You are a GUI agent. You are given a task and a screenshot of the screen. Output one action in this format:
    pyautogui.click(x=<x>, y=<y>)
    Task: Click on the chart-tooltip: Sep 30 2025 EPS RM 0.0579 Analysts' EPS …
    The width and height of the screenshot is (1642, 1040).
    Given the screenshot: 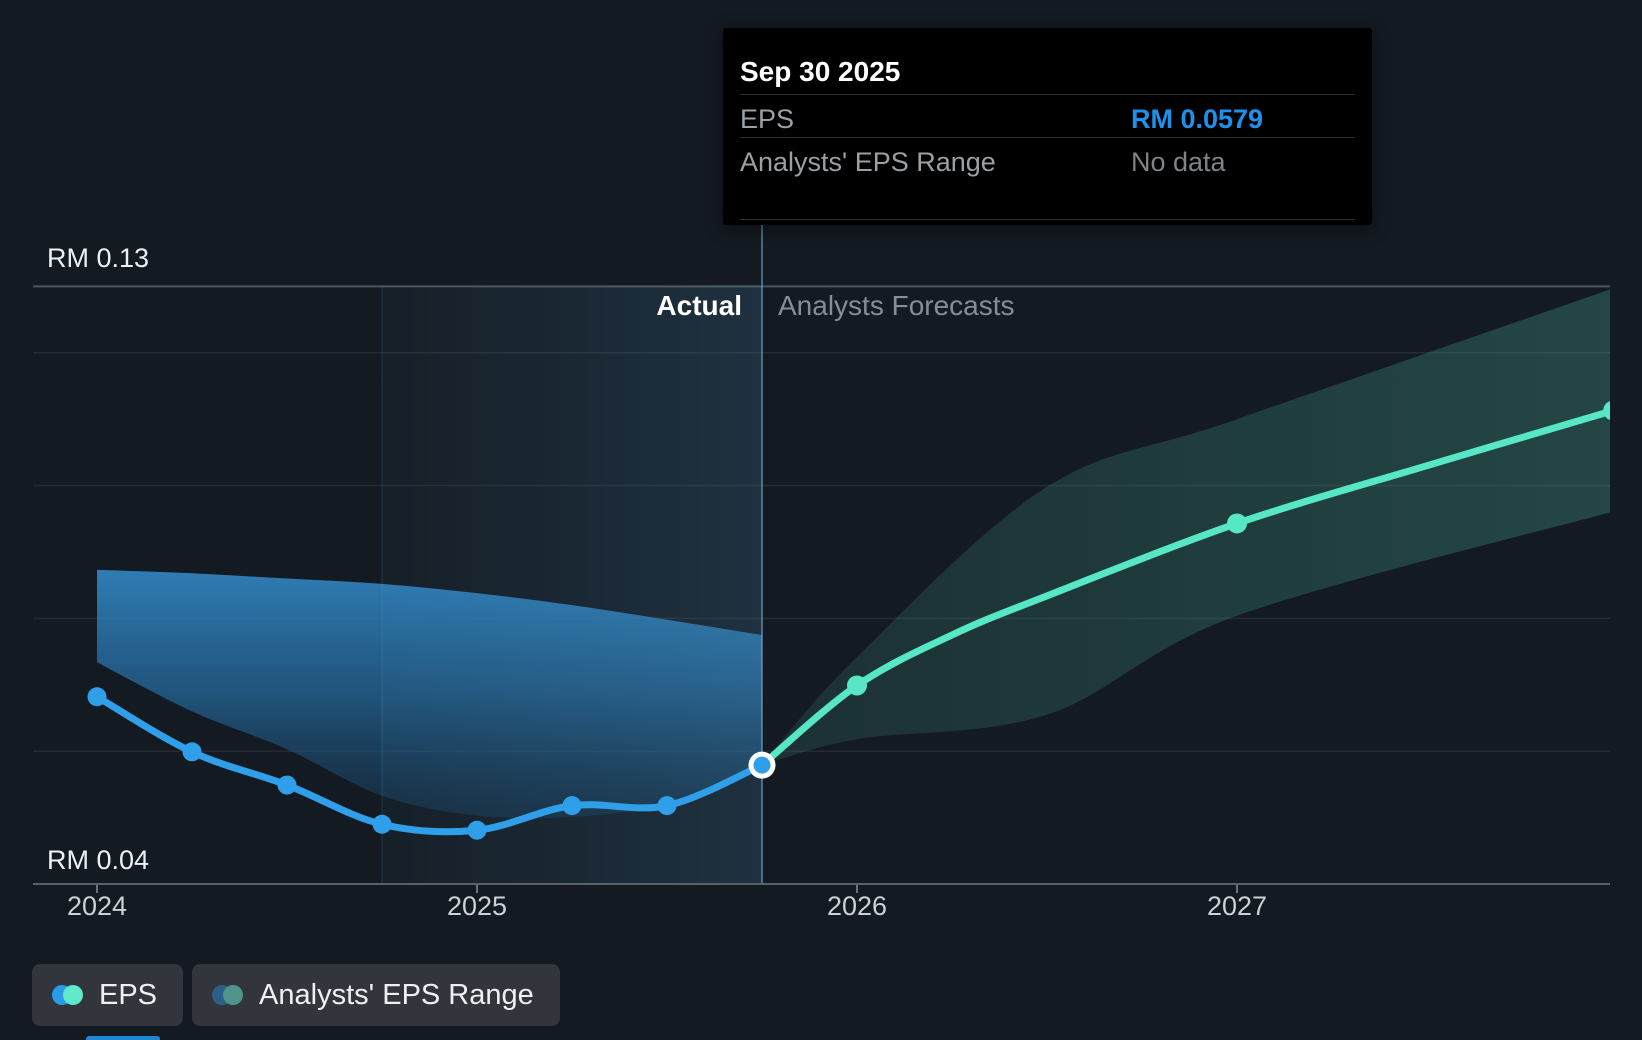 What is the action you would take?
    pyautogui.click(x=1047, y=126)
    